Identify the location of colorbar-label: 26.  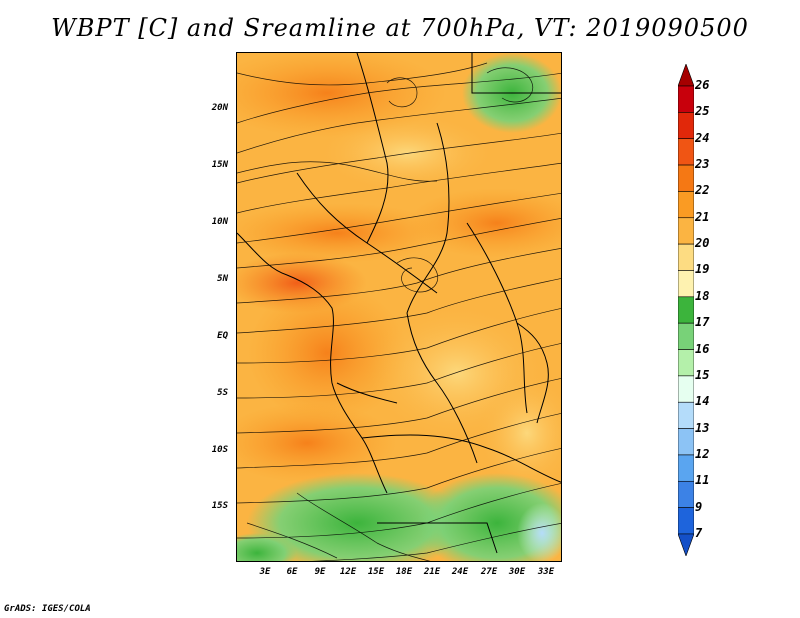
(702, 85).